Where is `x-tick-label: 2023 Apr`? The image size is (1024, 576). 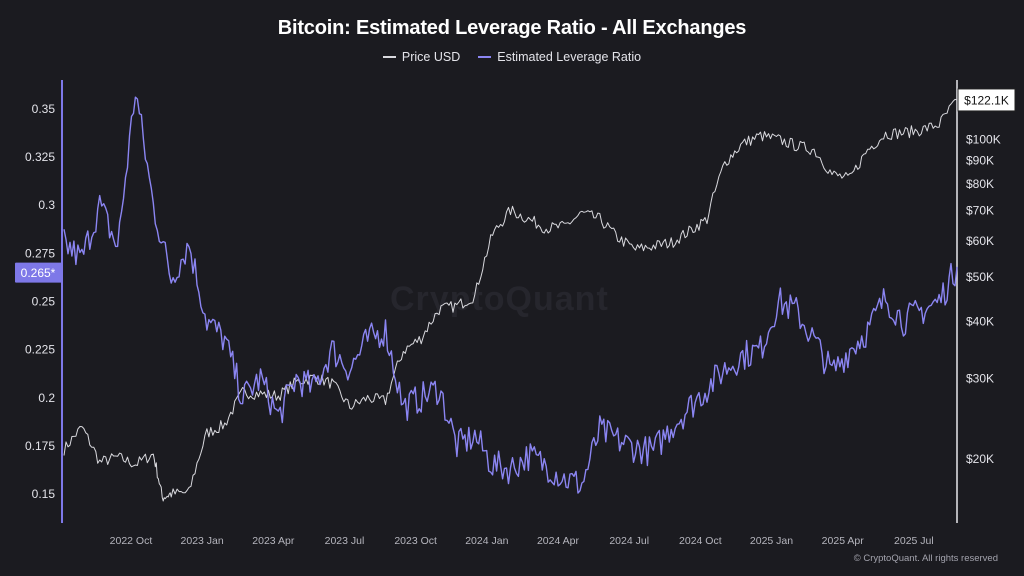
x-tick-label: 2023 Apr is located at coordinates (273, 541).